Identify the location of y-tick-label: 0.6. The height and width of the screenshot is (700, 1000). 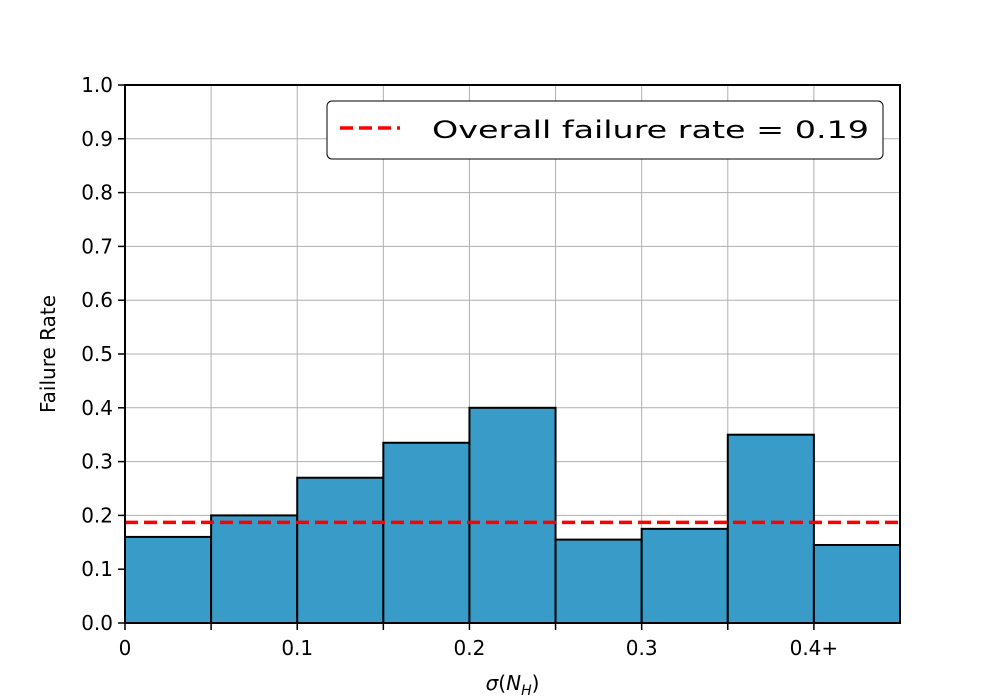
(97, 300).